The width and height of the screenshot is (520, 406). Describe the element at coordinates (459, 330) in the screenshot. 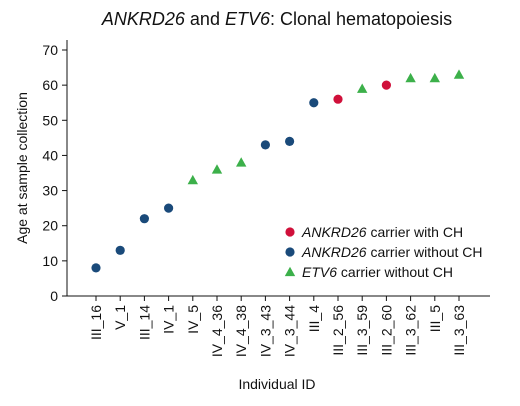

I see `x-tick-label: III_3_63` at that location.